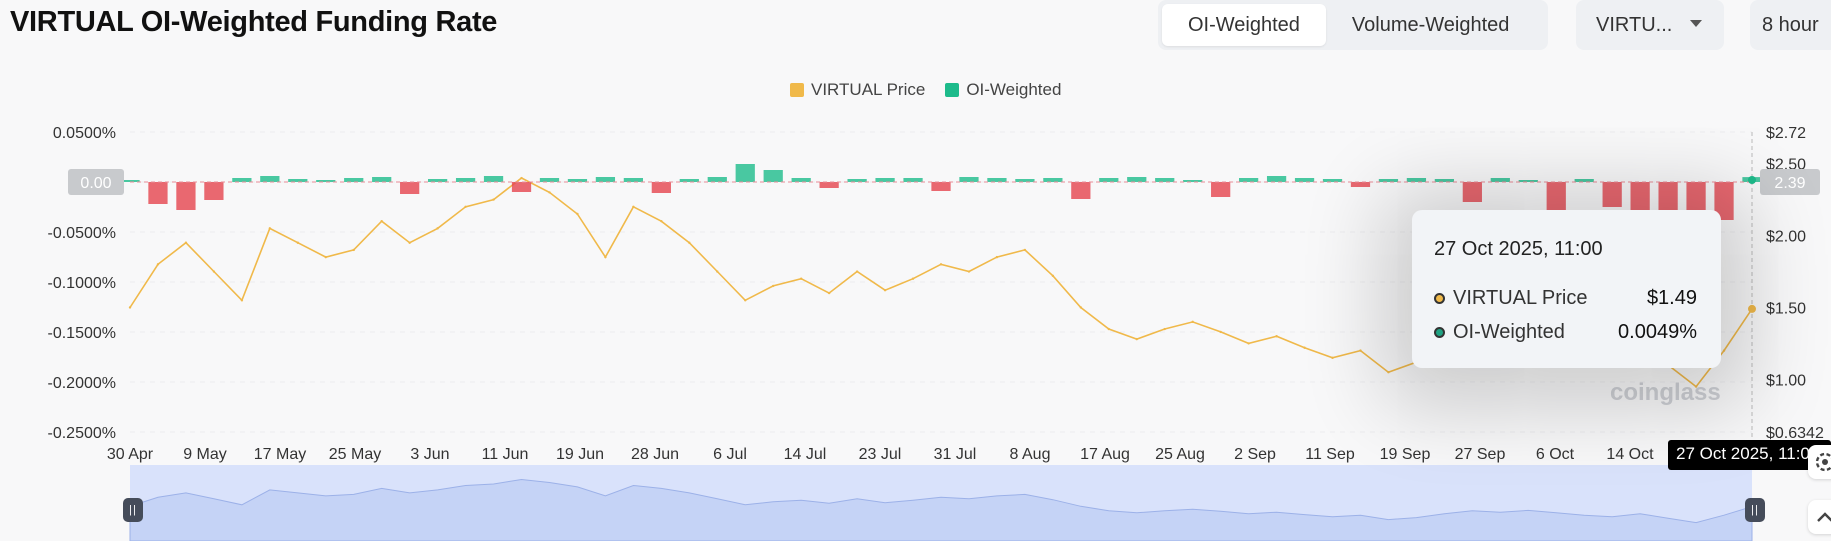 This screenshot has width=1831, height=541. I want to click on right-axis-tick: $0.6342, so click(1795, 433).